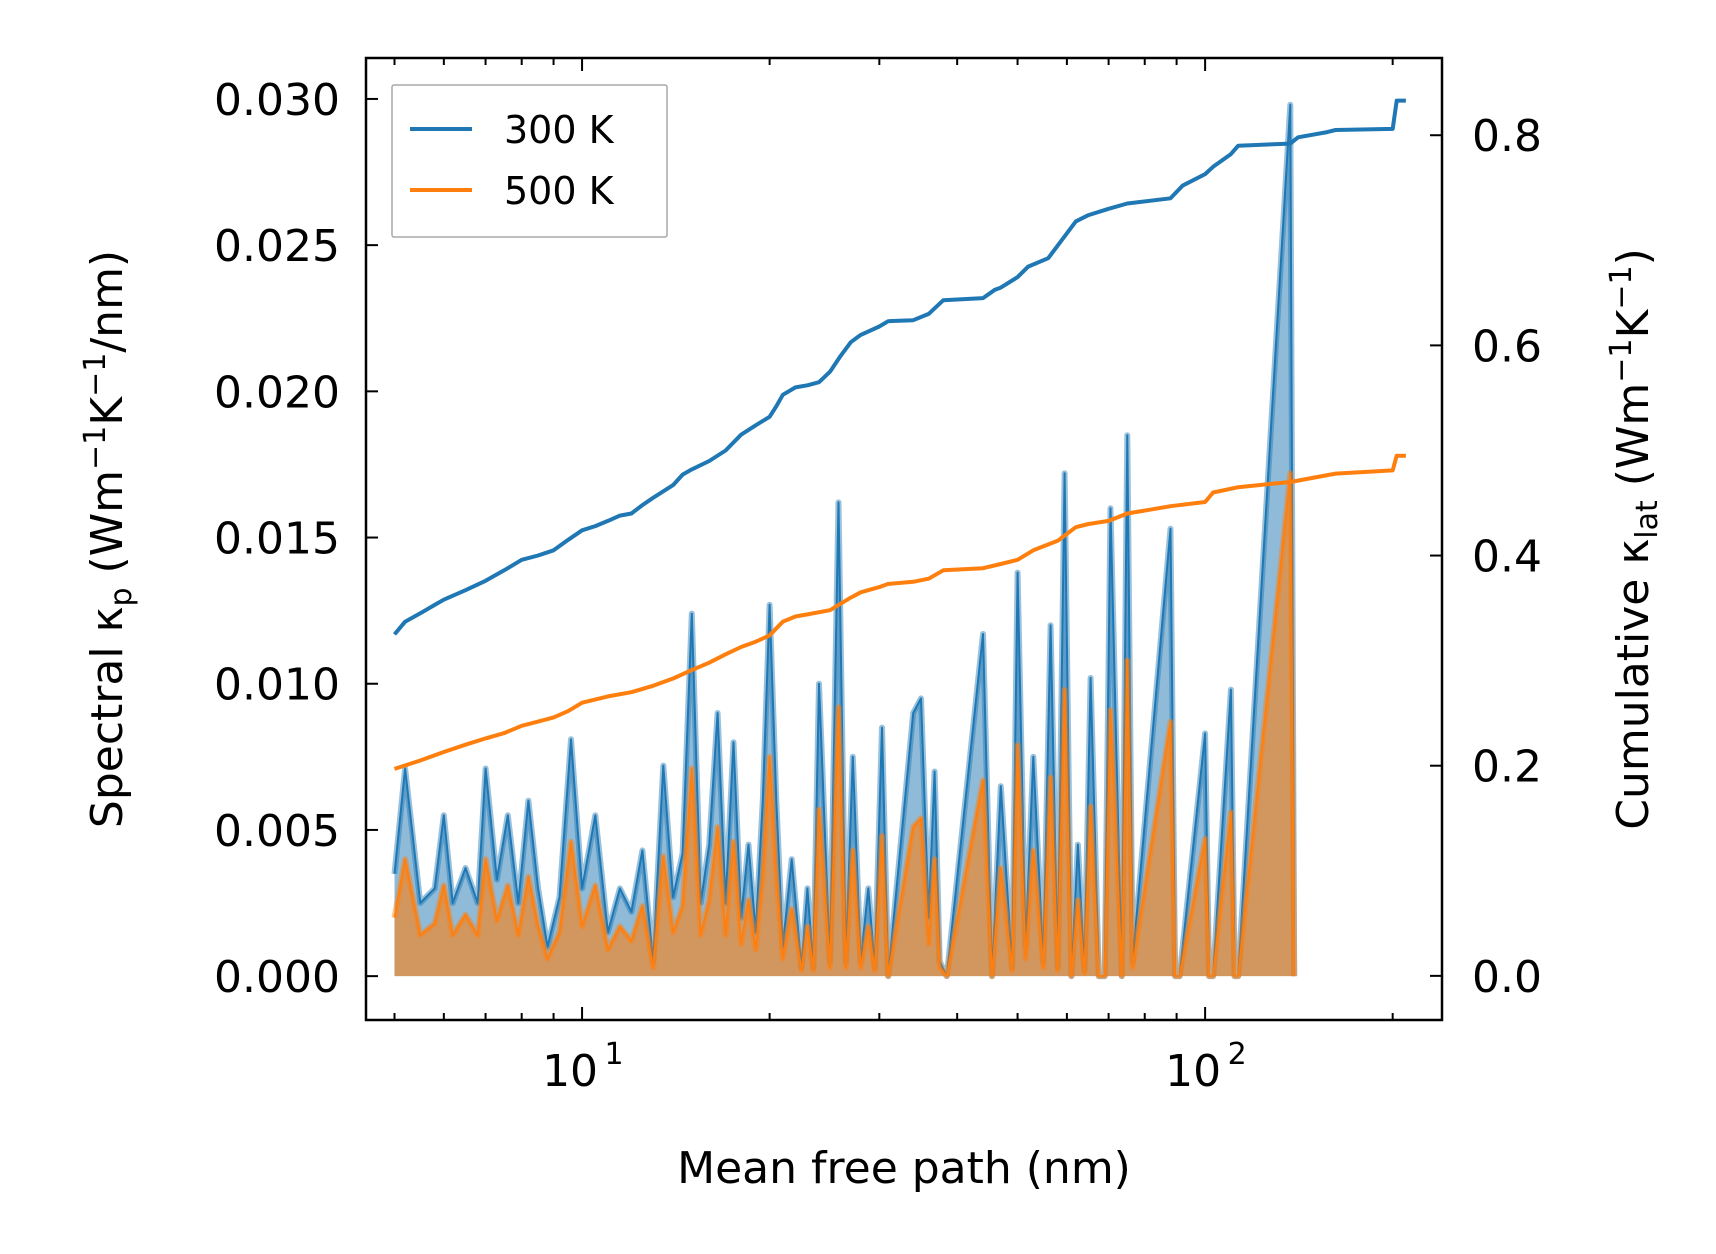 The height and width of the screenshot is (1254, 1716). Describe the element at coordinates (1633, 323) in the screenshot. I see `y-right-unit-b: K` at that location.